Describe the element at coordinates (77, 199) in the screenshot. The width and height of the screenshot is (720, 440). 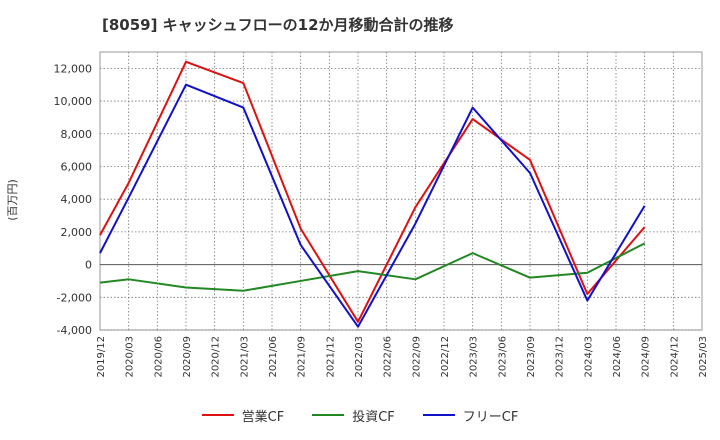
I see `y-tick-label: 4,000` at that location.